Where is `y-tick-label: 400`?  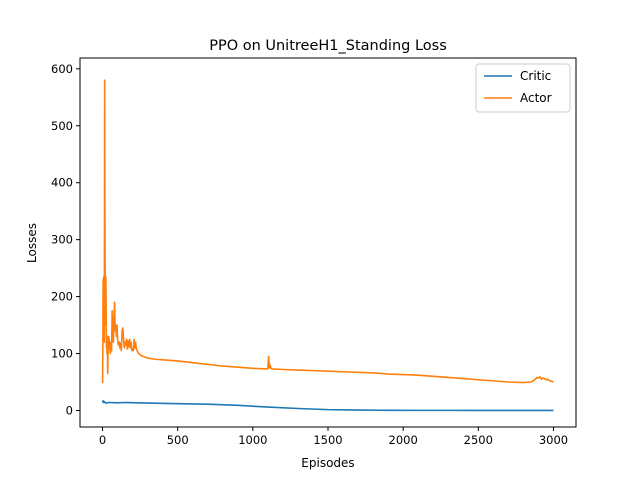 y-tick-label: 400 is located at coordinates (62, 183).